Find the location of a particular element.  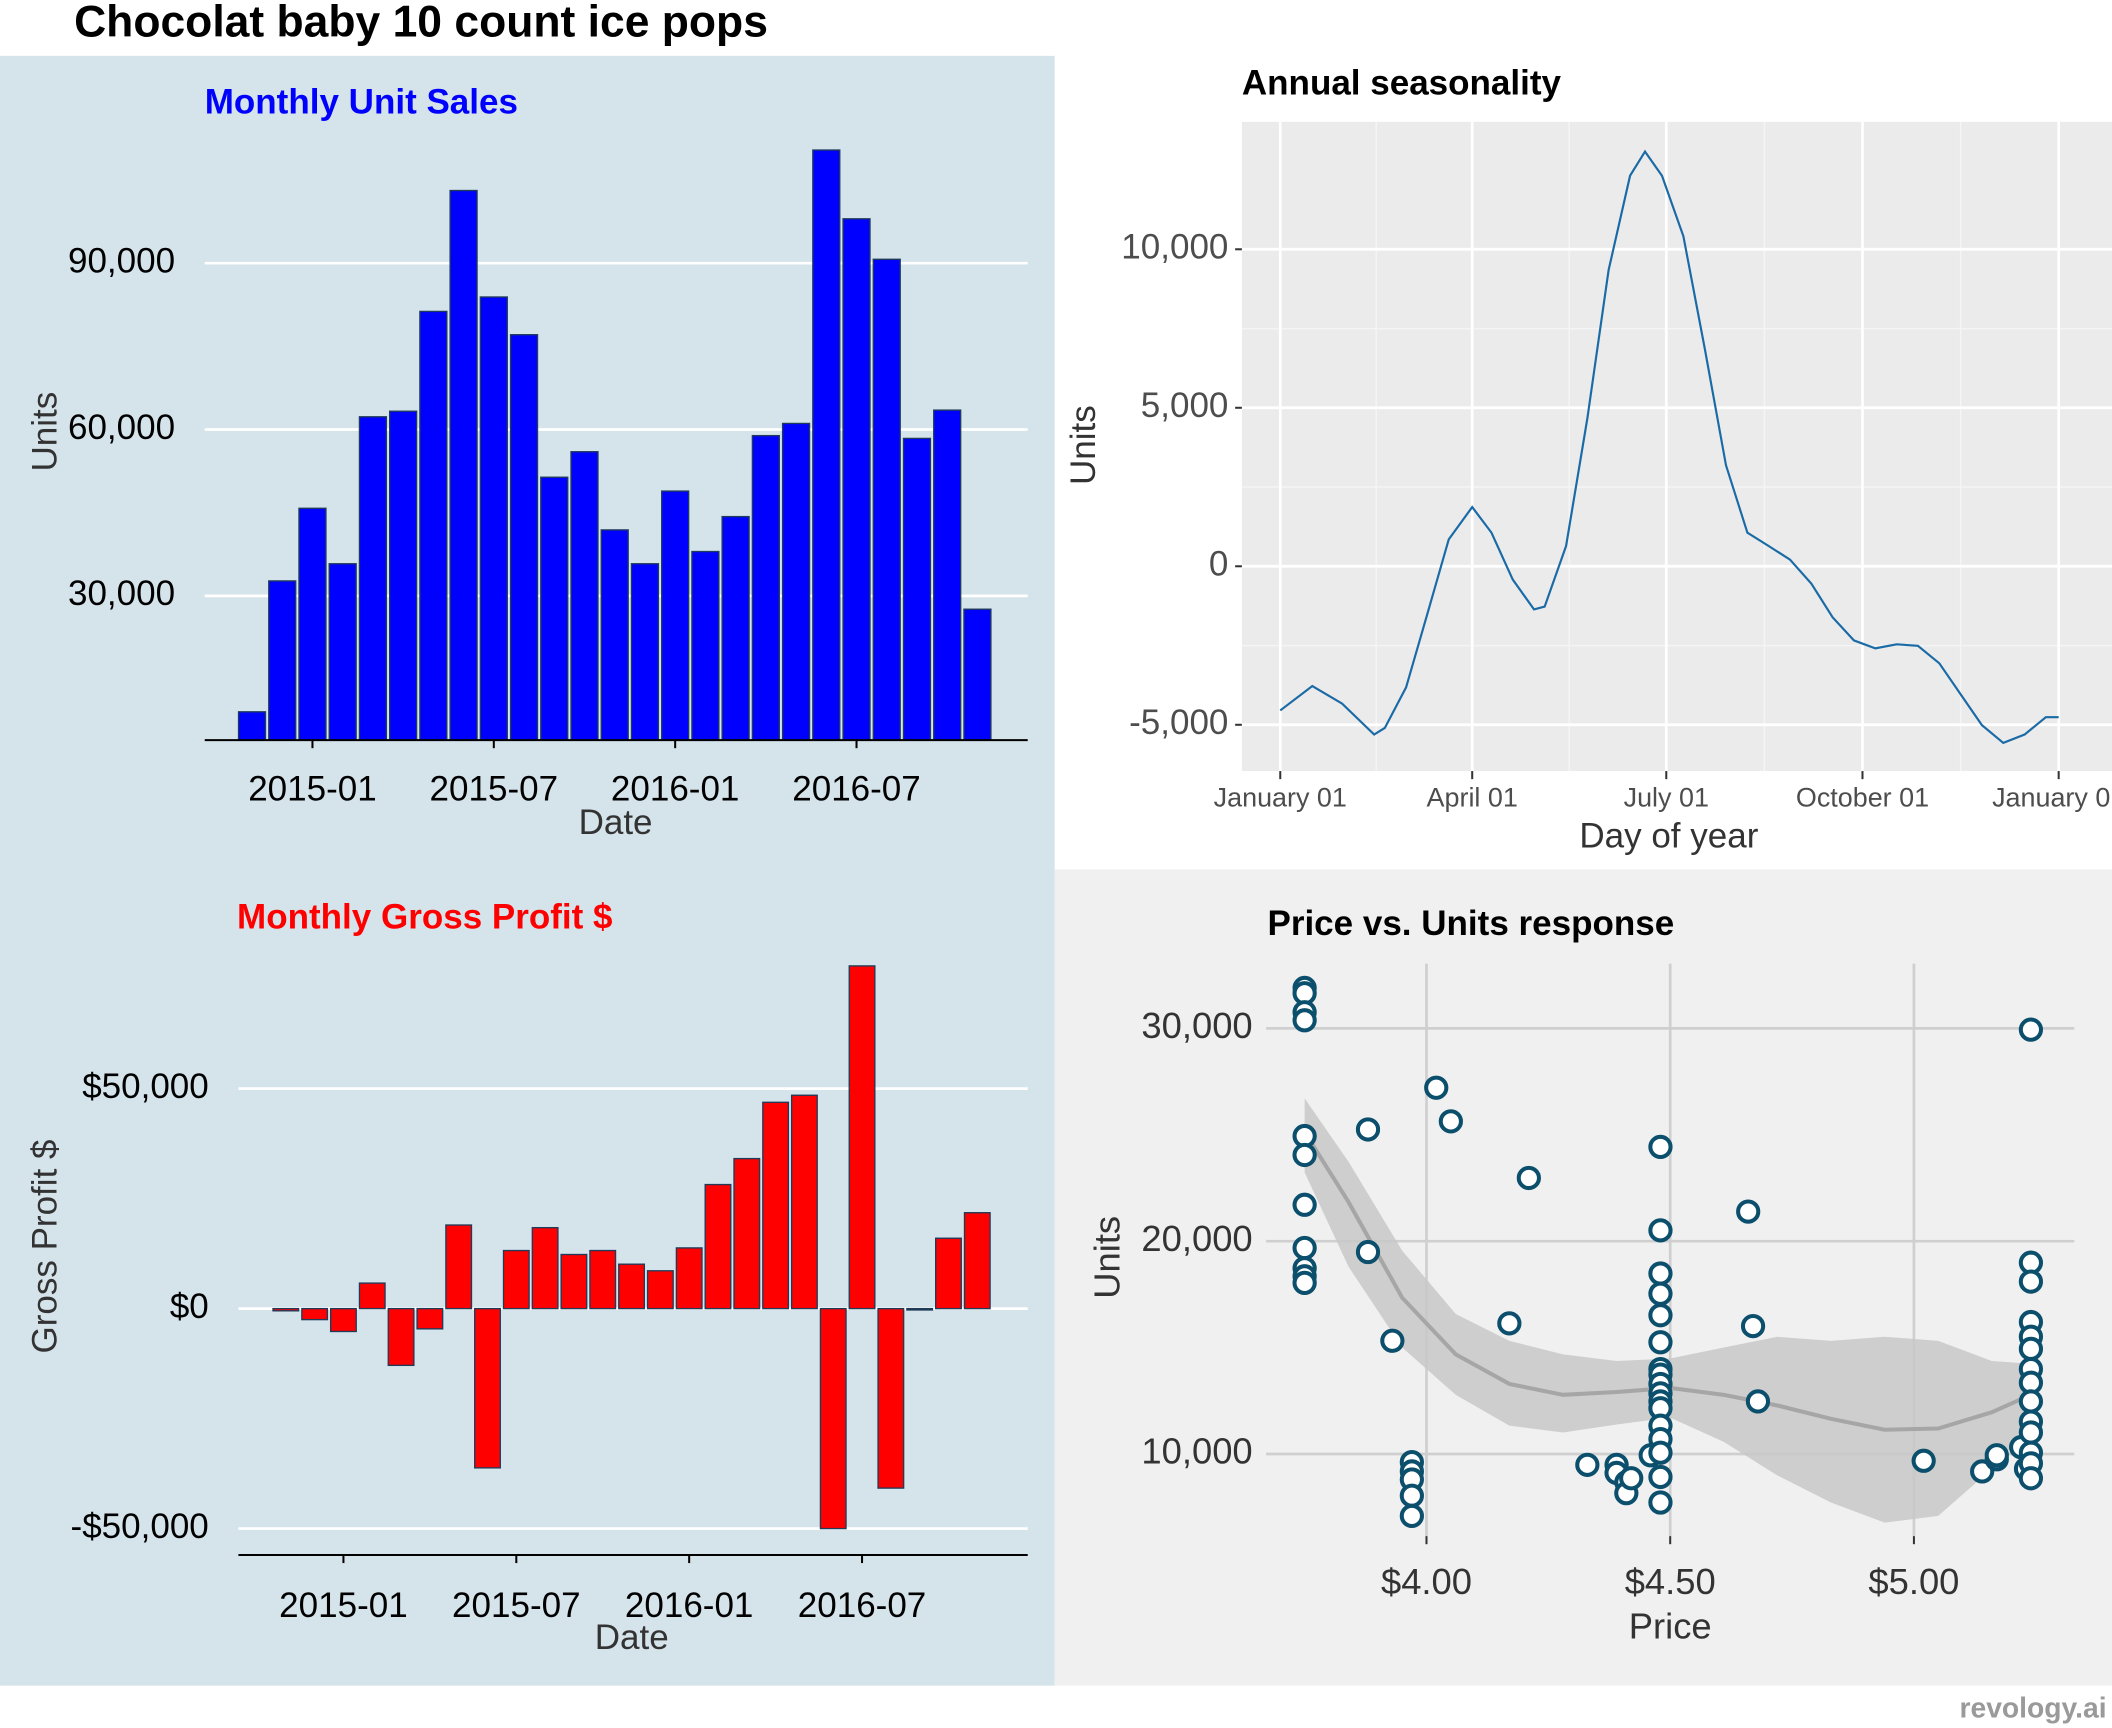

y-tick-label: -$50,000 is located at coordinates (140, 1526).